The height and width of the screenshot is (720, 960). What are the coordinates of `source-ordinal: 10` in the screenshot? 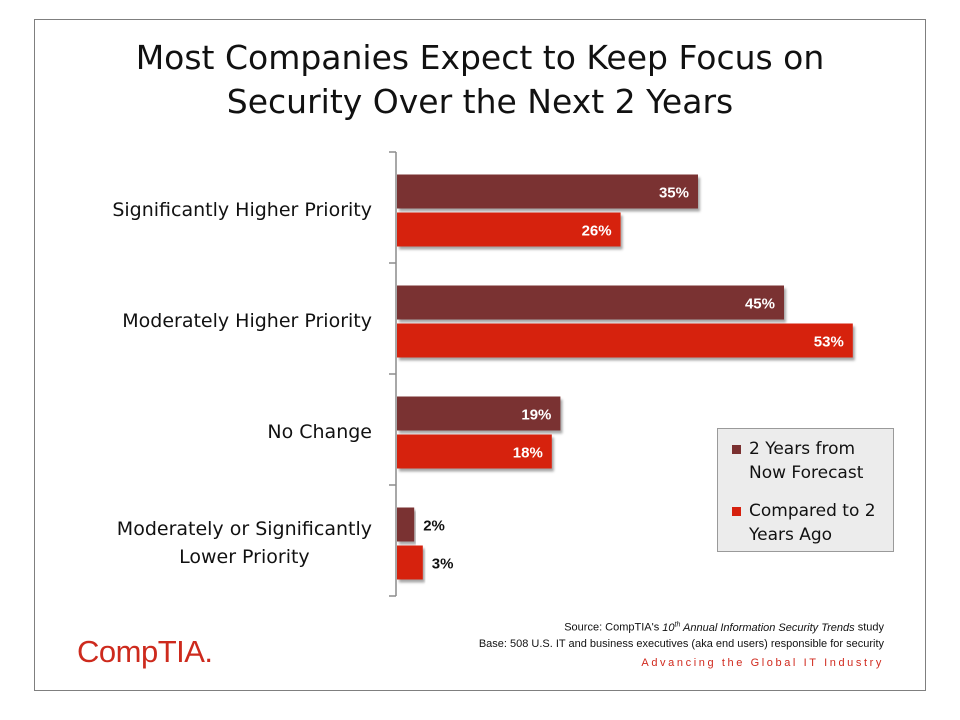 It's located at (668, 627).